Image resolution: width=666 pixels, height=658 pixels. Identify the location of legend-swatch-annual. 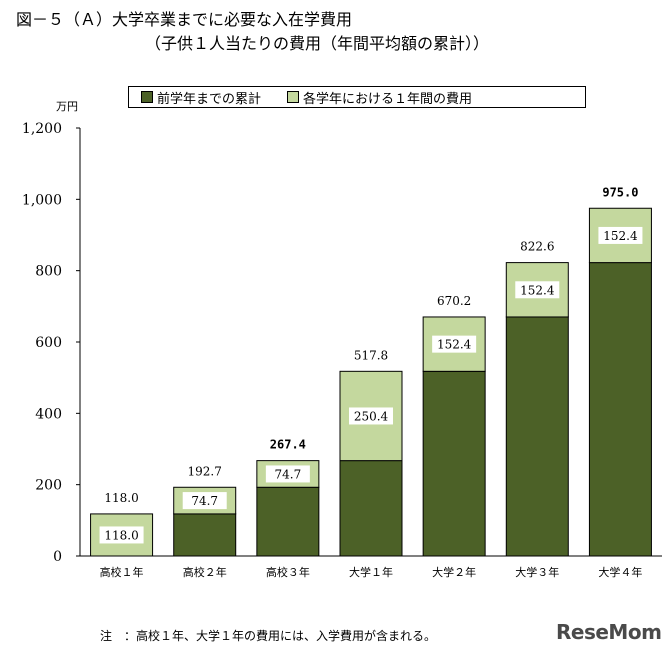
(293, 97).